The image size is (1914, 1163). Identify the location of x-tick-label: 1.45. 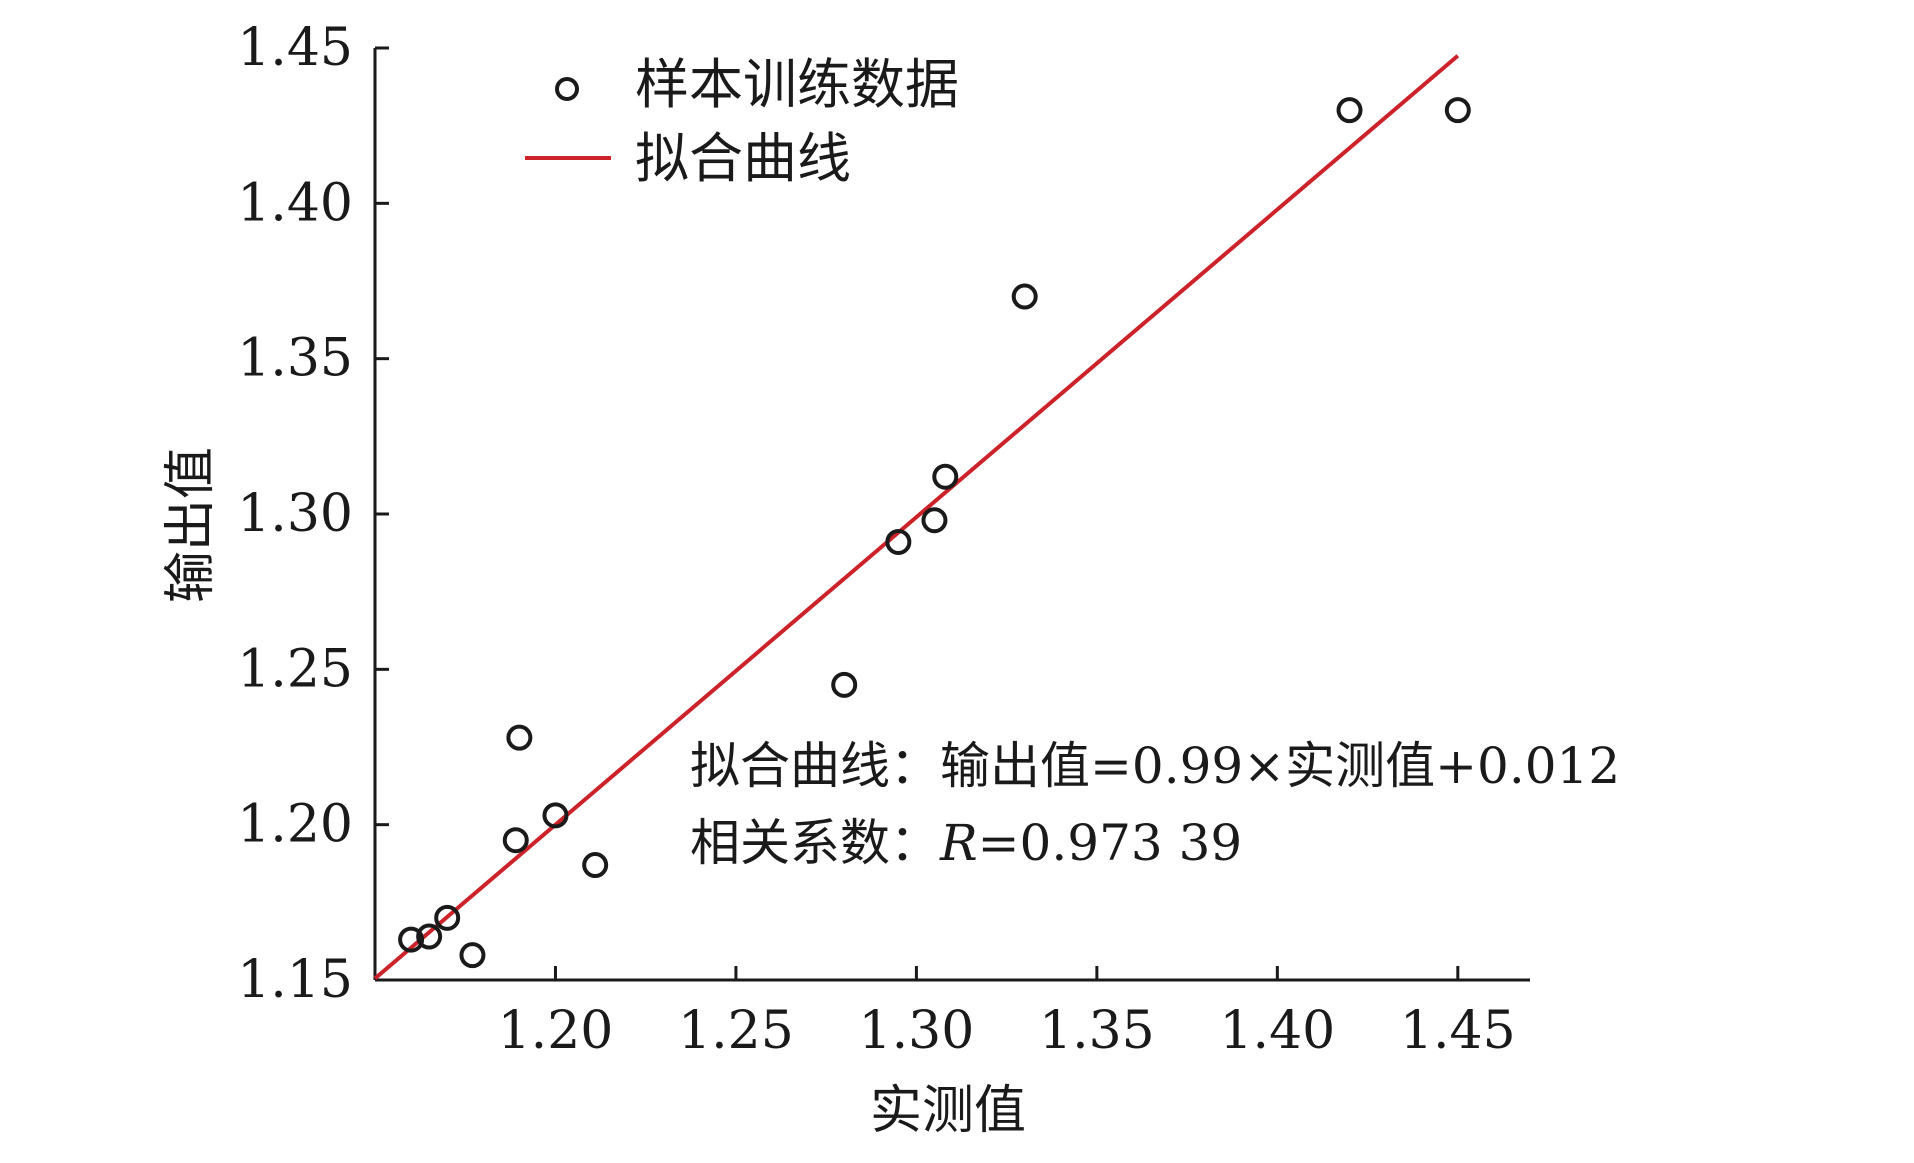
(1458, 1031).